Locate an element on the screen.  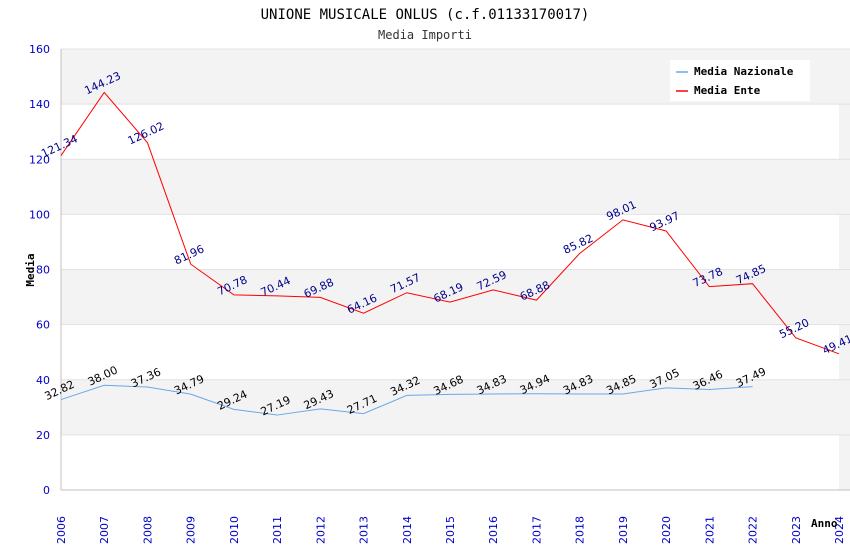
x-tick-label: 2016 is located at coordinates (493, 530).